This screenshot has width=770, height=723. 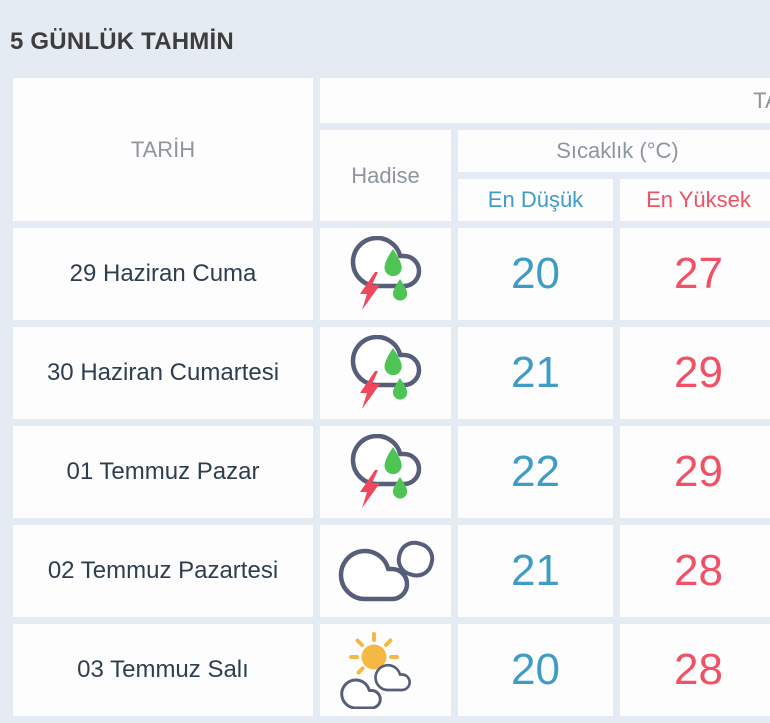 What do you see at coordinates (122, 41) in the screenshot?
I see `page-title: 5 GÜNLÜK TAHMİN` at bounding box center [122, 41].